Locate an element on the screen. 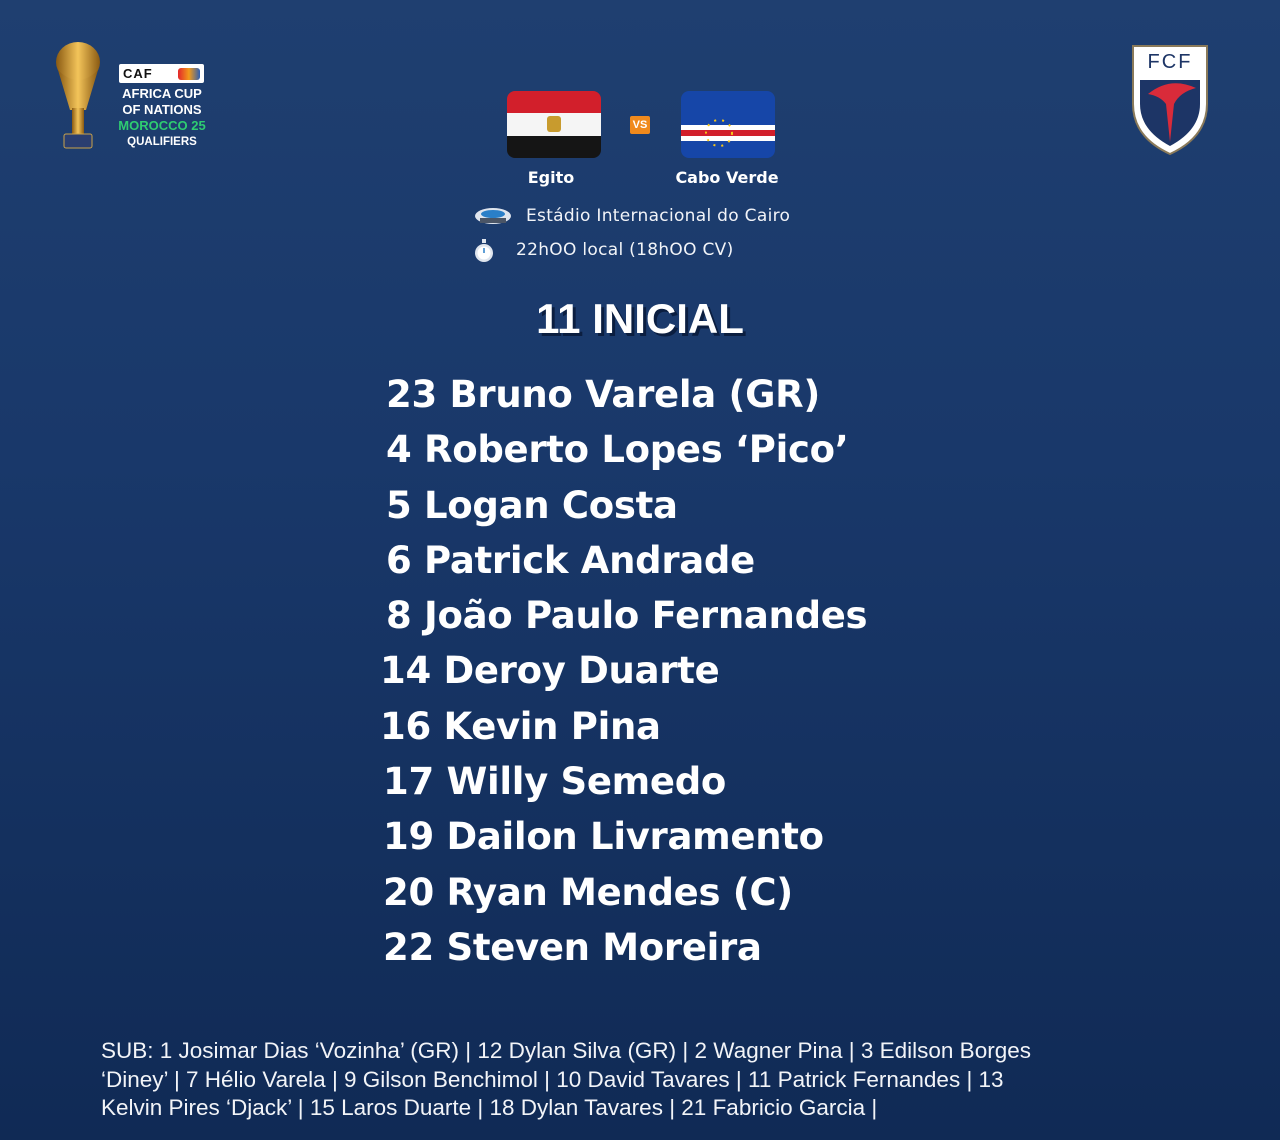 This screenshot has height=1140, width=1280. player-item: 23 Bruno Varela (GR) is located at coordinates (603, 394).